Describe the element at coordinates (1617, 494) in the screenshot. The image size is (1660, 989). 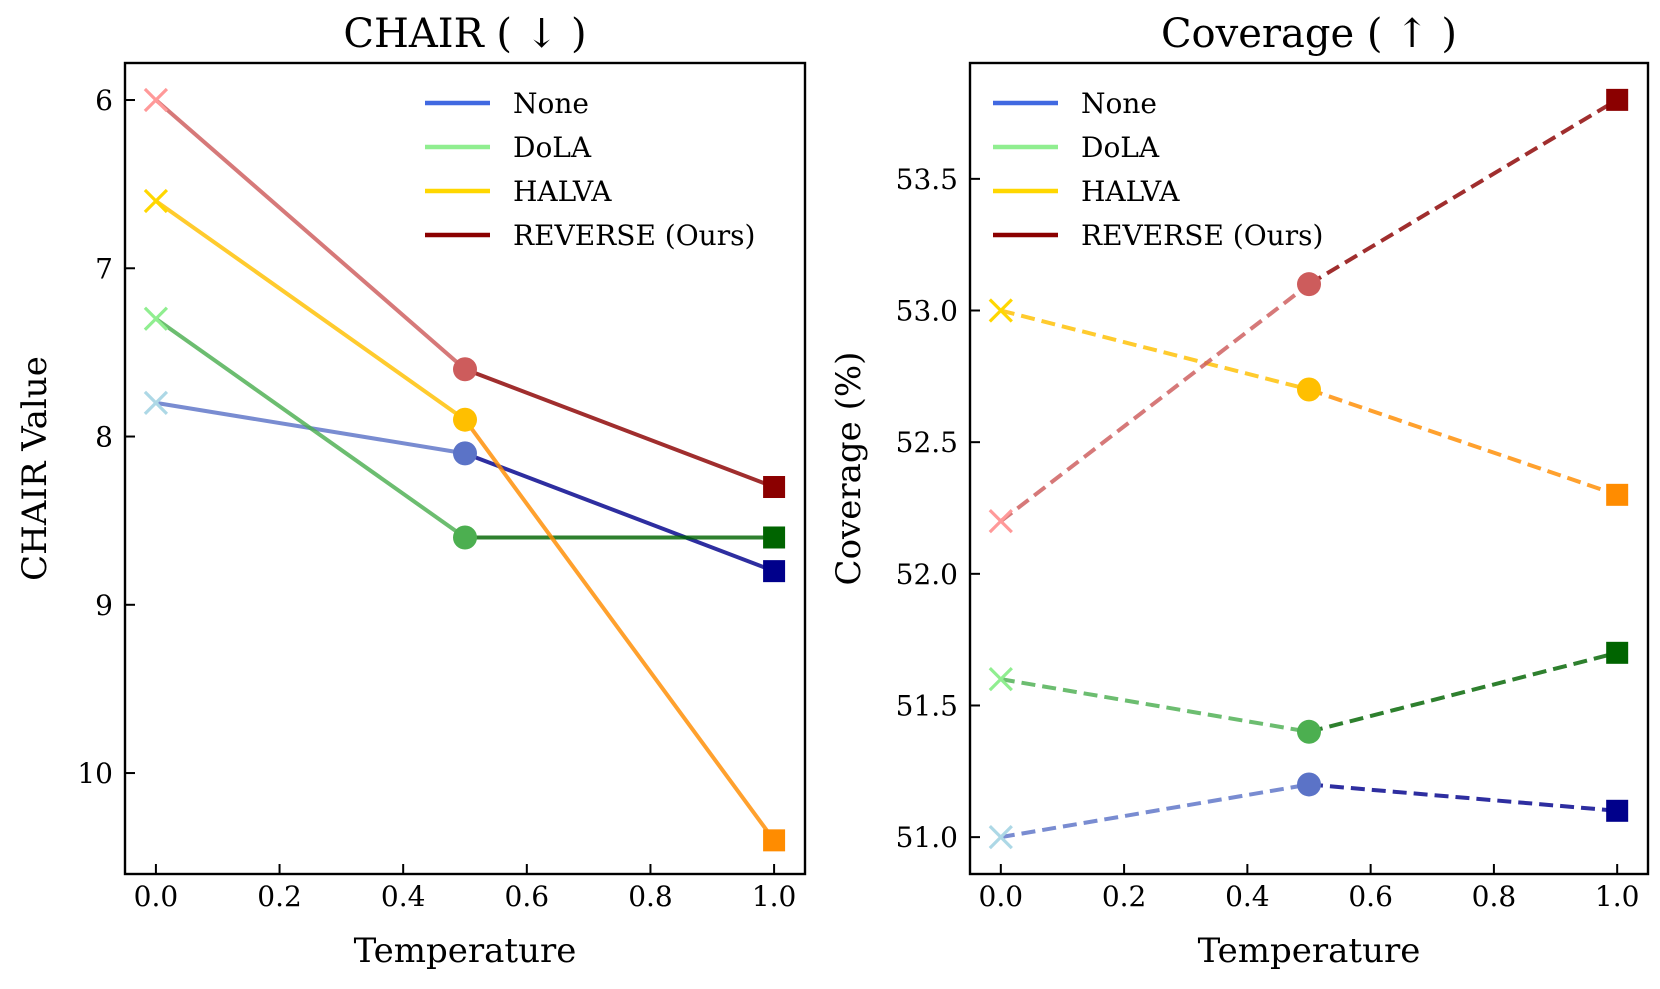
I see `coverage-halva-point-square` at that location.